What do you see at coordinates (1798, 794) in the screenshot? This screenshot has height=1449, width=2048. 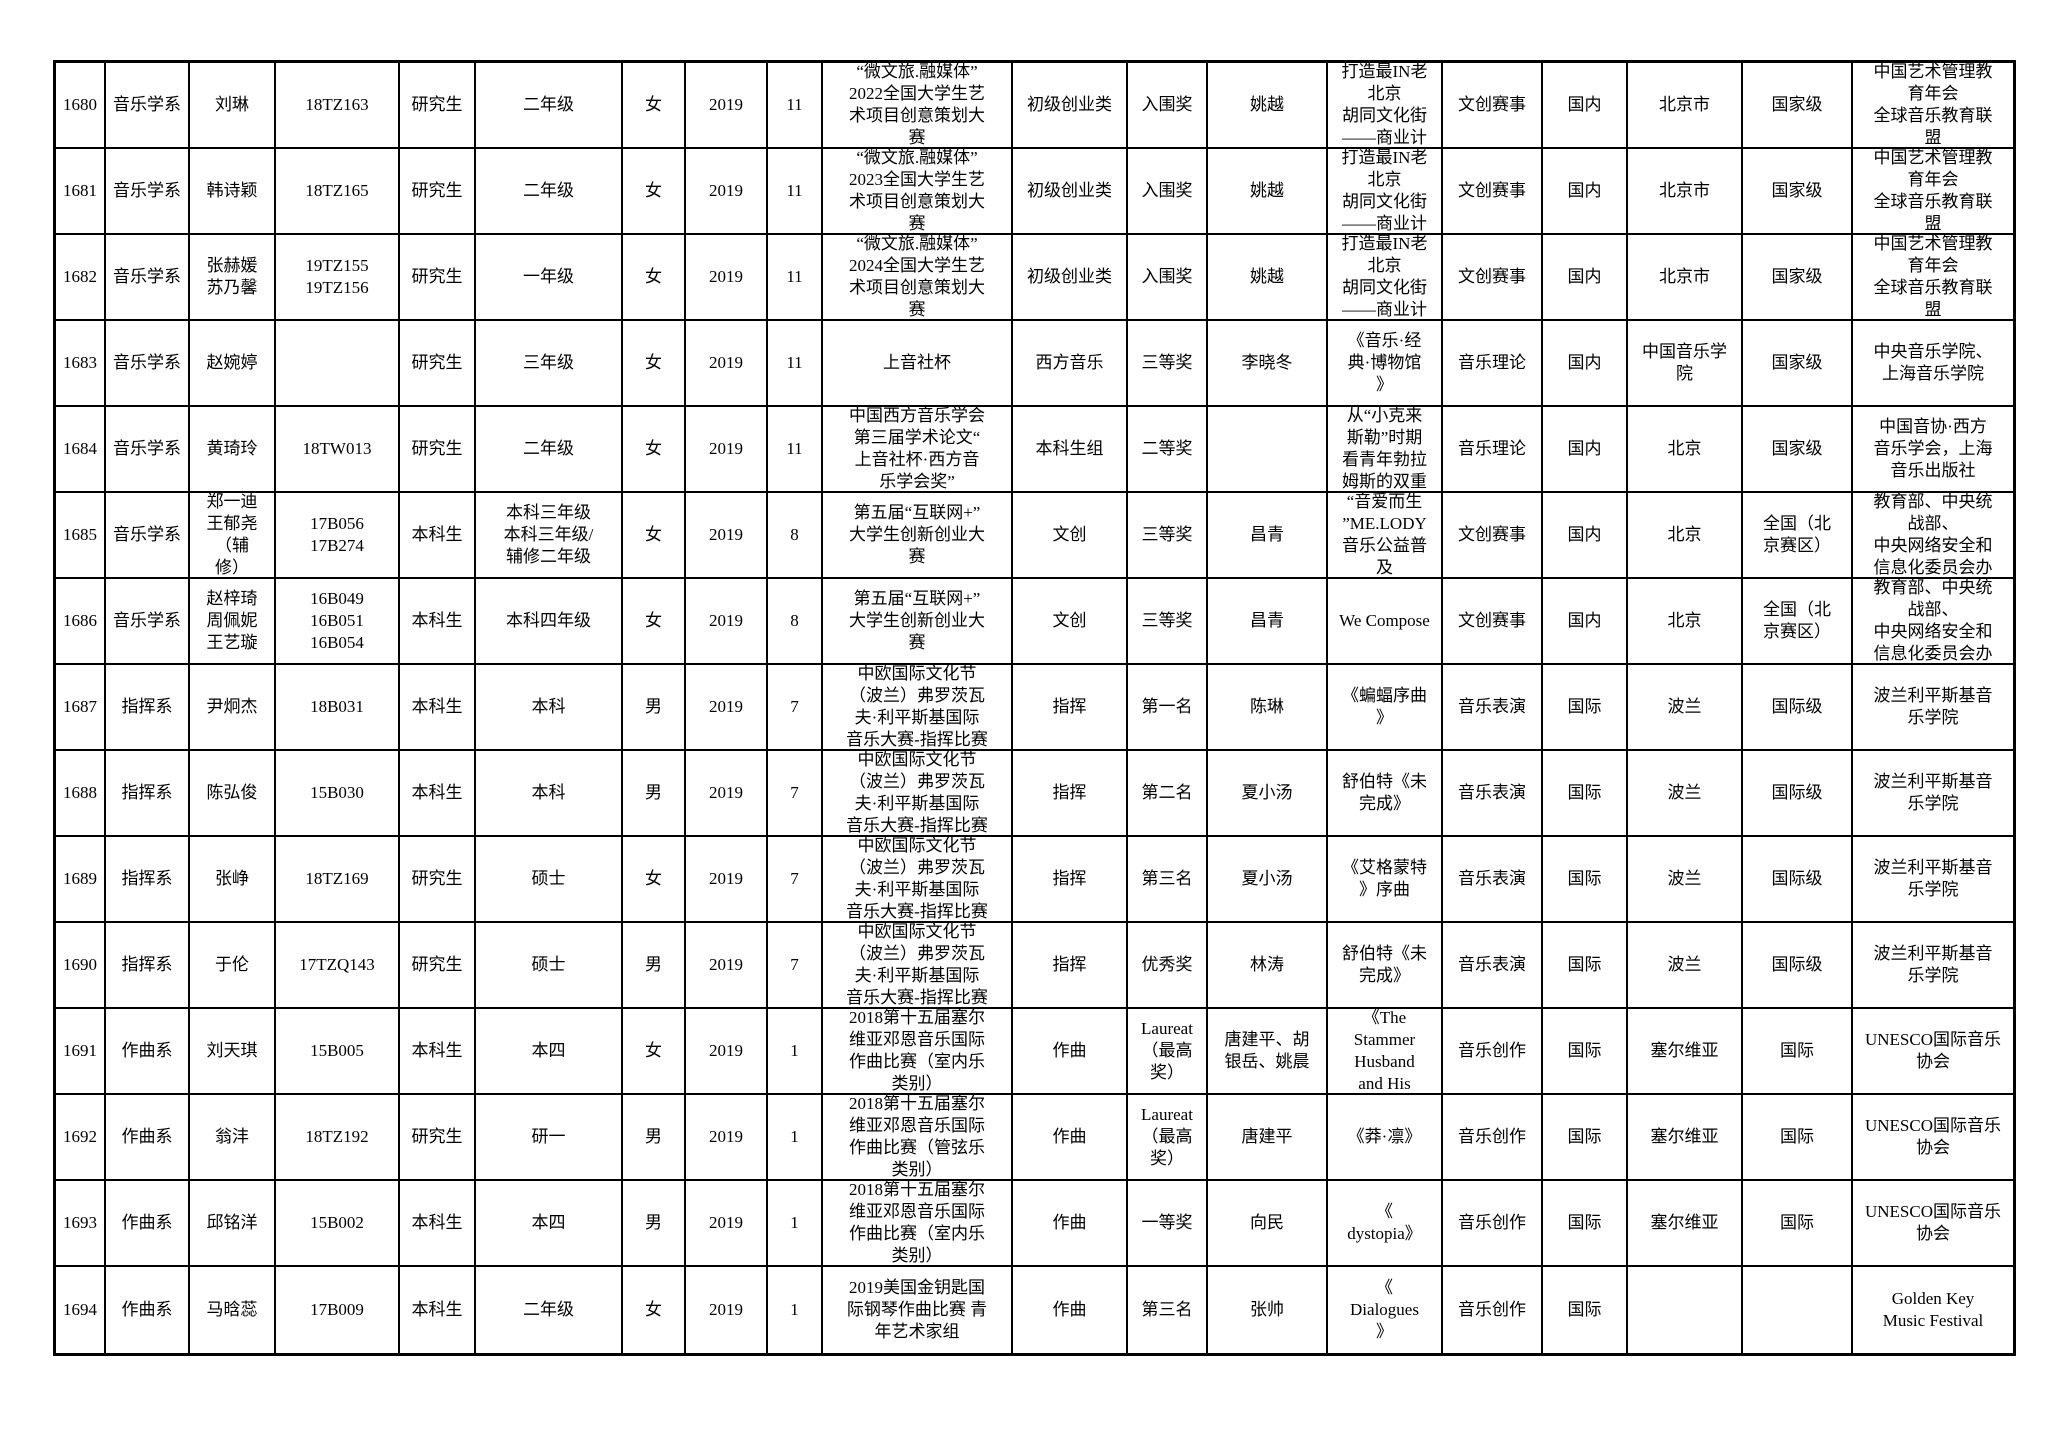 I see `cell-level: 国际级` at bounding box center [1798, 794].